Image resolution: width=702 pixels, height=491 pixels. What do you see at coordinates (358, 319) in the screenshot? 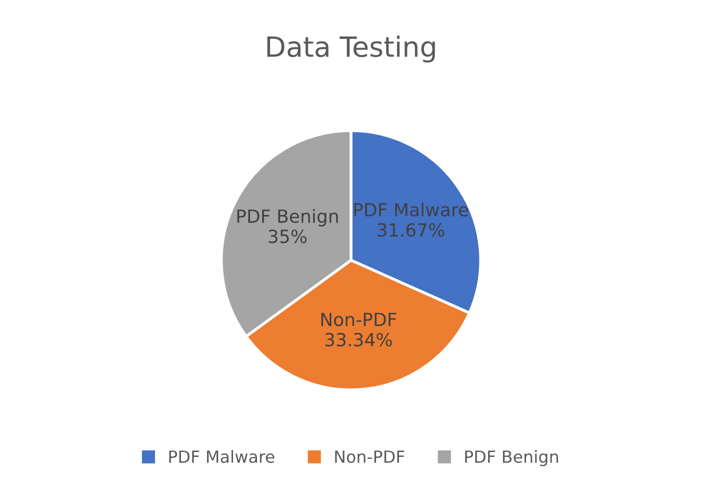
I see `slice-label: Non-PDF` at bounding box center [358, 319].